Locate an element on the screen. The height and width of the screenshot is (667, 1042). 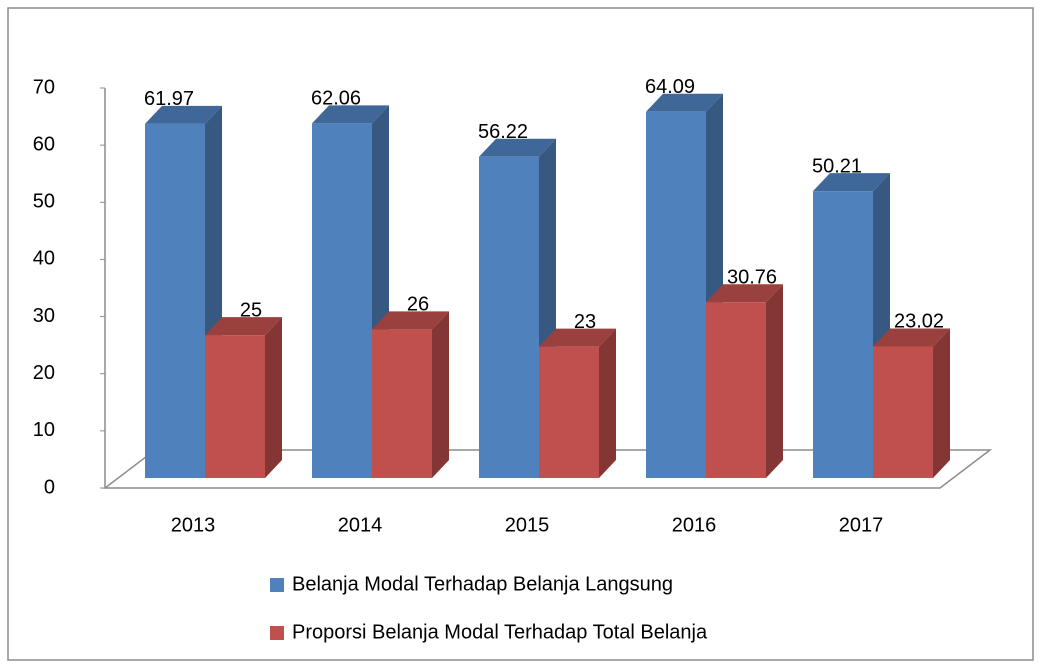
data-label: 64.09 is located at coordinates (670, 87).